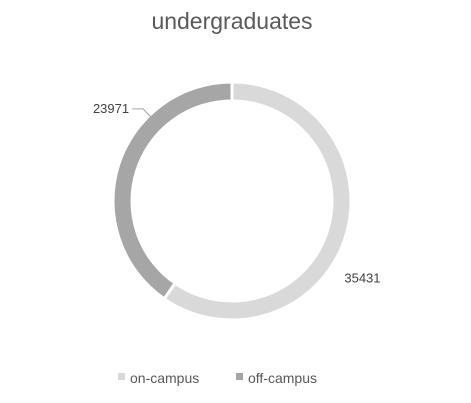  I want to click on legend-label-on-campus: on-campus, so click(164, 378).